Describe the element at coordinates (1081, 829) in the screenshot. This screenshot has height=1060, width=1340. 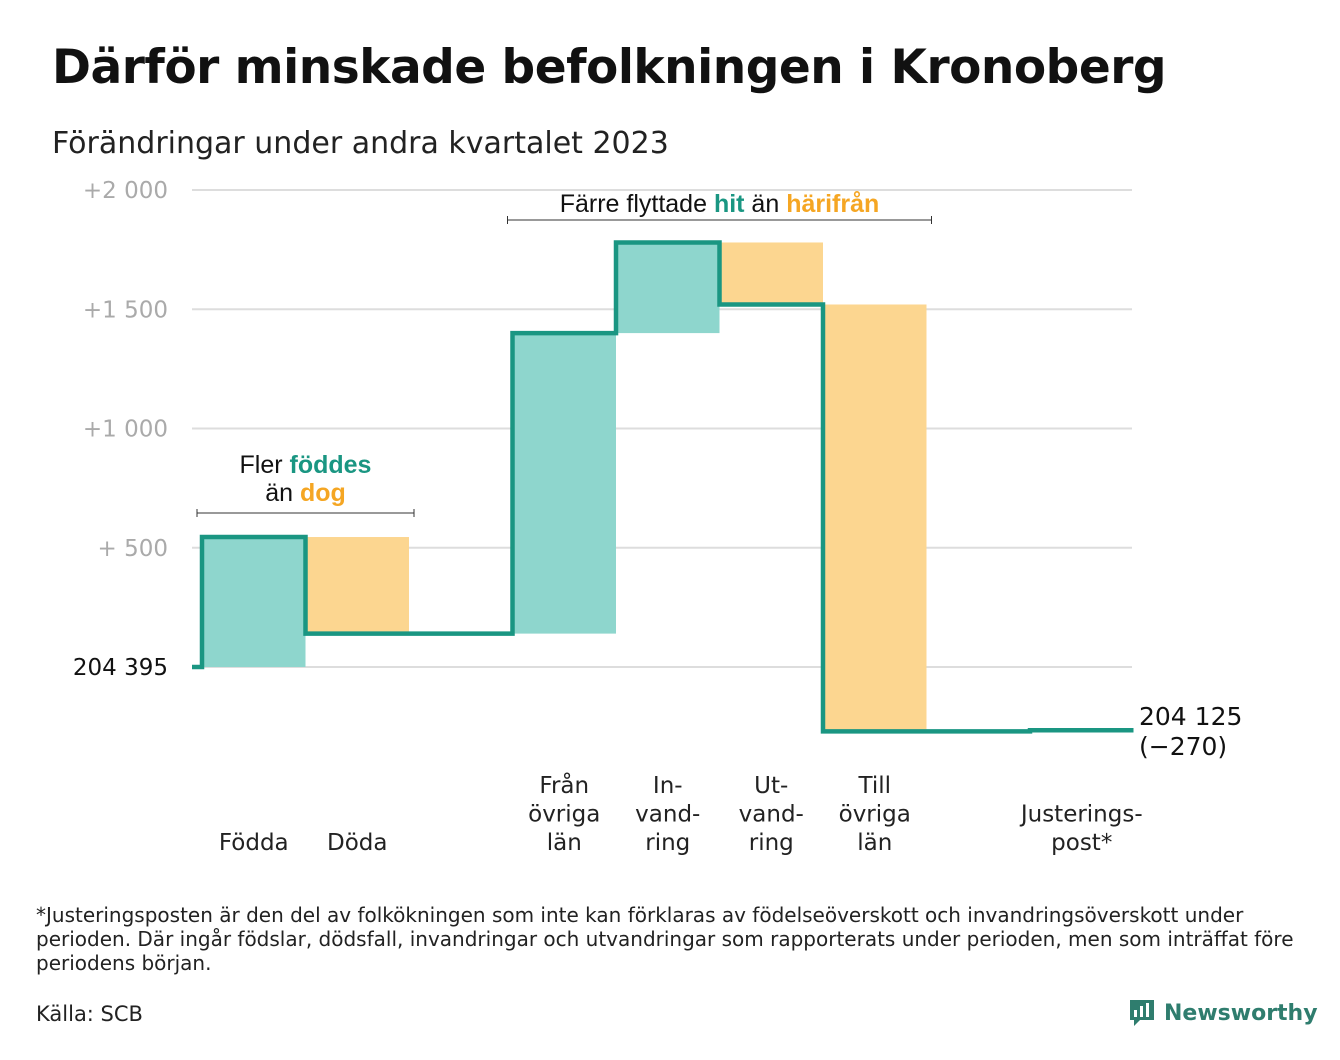
I see `x-category-label: Justerings-post*` at that location.